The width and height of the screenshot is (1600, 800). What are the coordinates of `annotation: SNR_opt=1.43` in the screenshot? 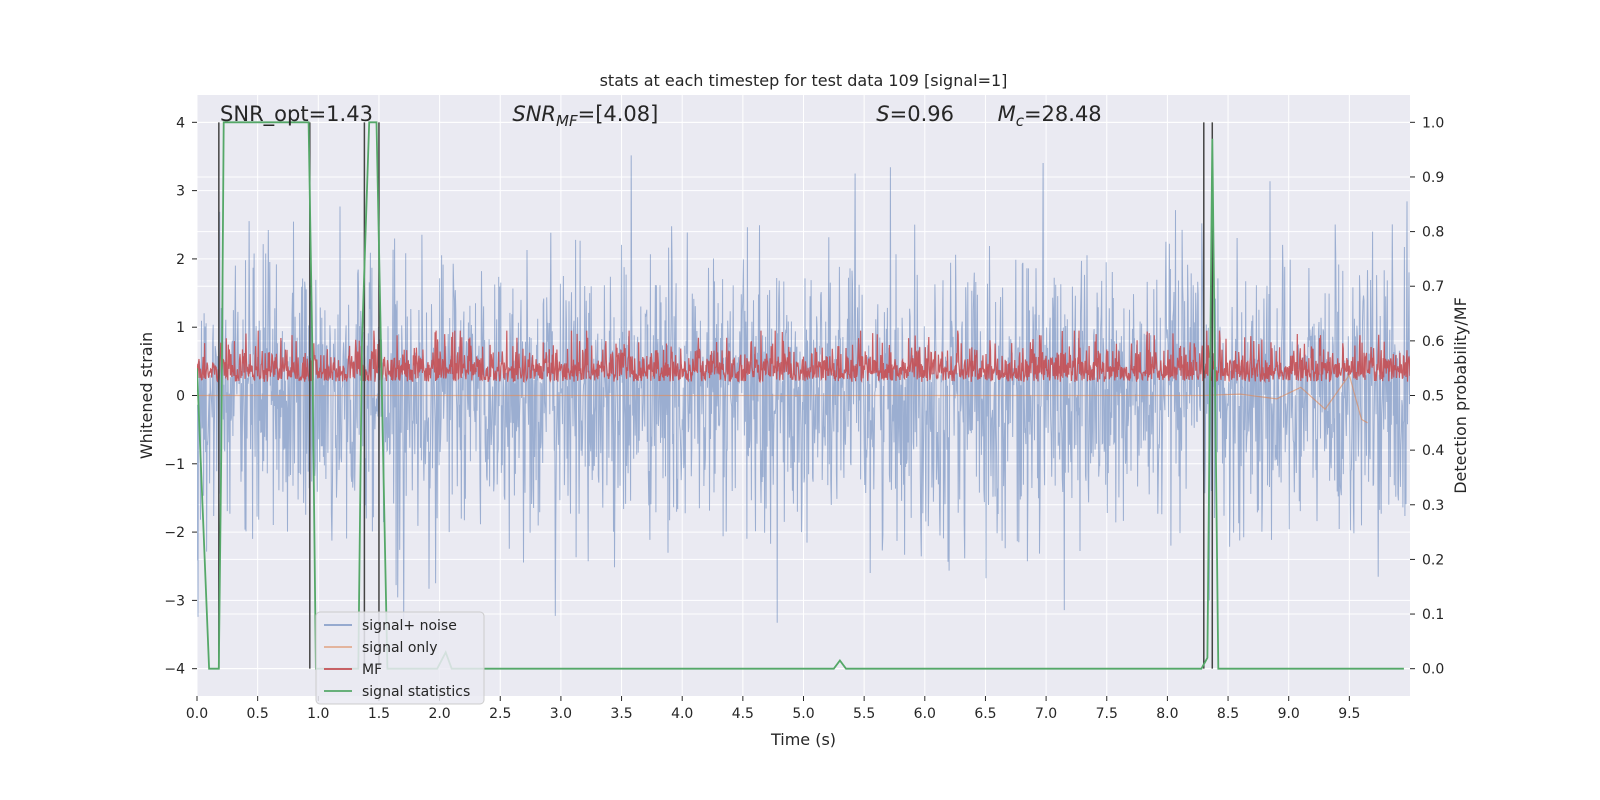 It's located at (296, 114).